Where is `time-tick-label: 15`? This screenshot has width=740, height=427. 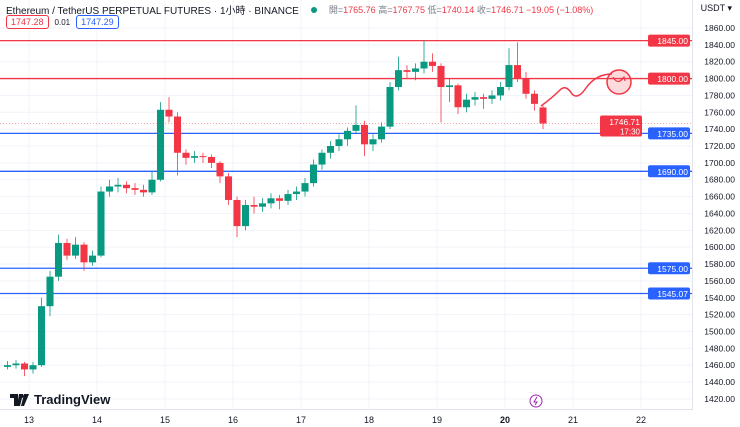 time-tick-label: 15 is located at coordinates (165, 420).